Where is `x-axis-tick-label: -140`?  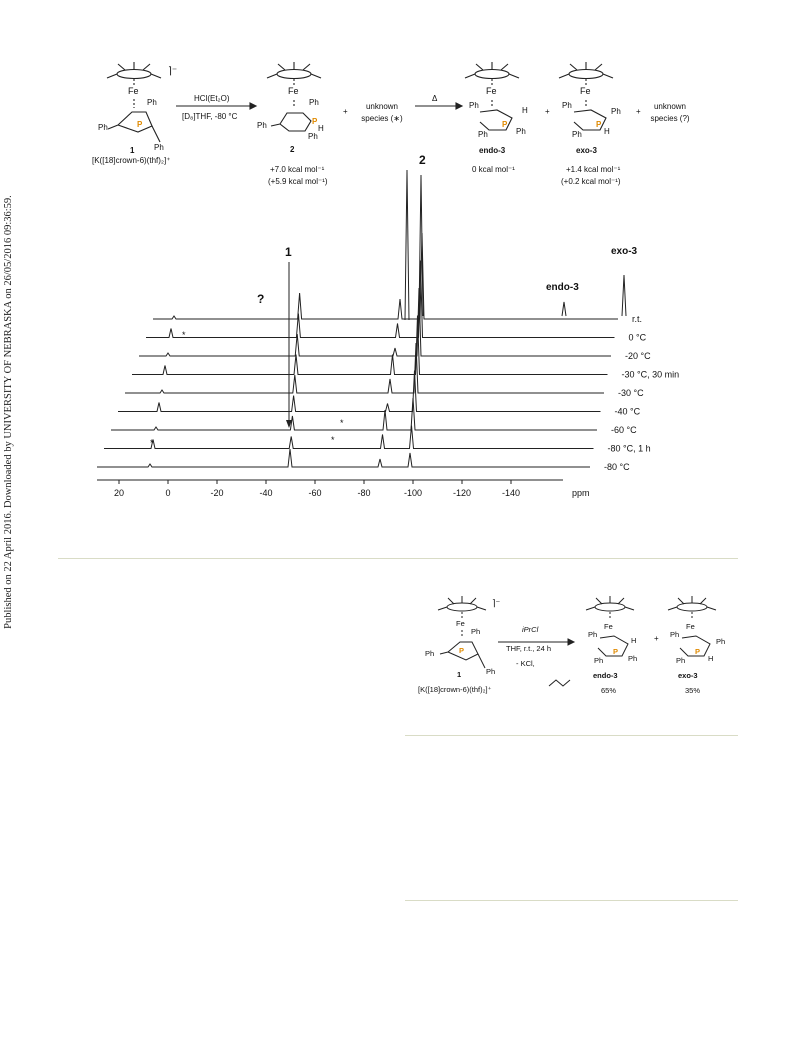
x-axis-tick-label: -140 is located at coordinates (511, 493).